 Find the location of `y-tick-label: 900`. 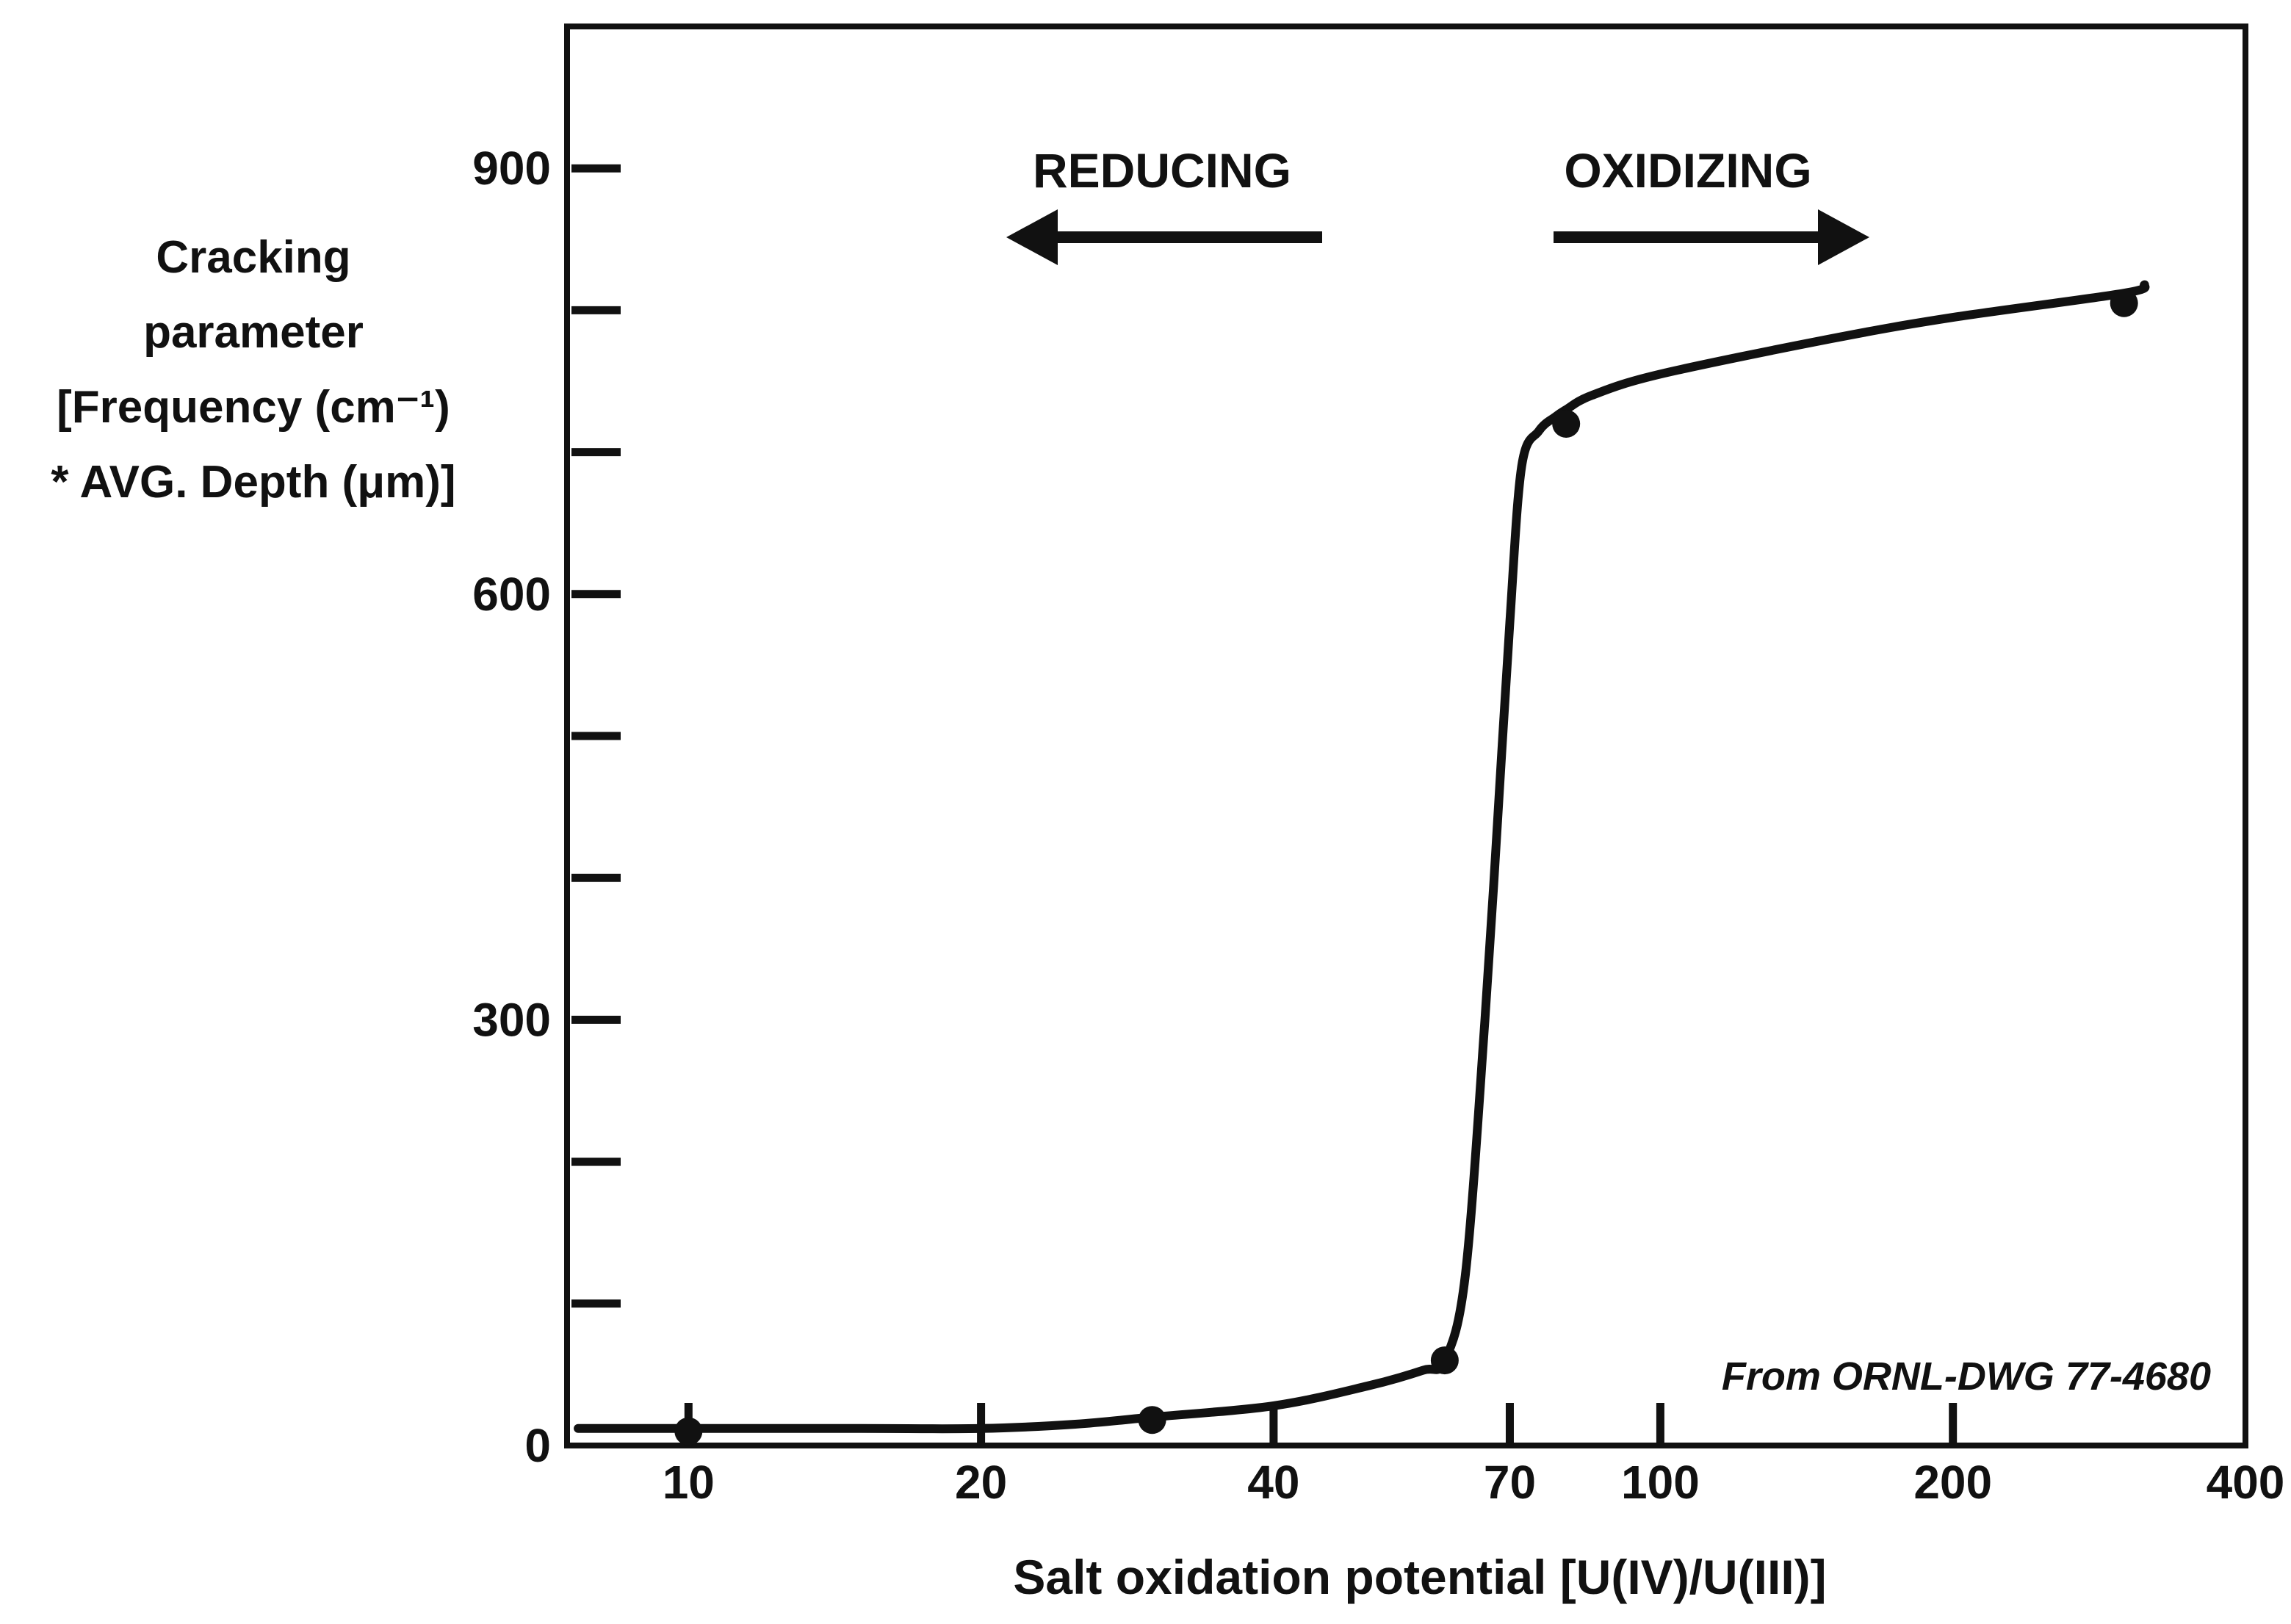

y-tick-label: 900 is located at coordinates (511, 168).